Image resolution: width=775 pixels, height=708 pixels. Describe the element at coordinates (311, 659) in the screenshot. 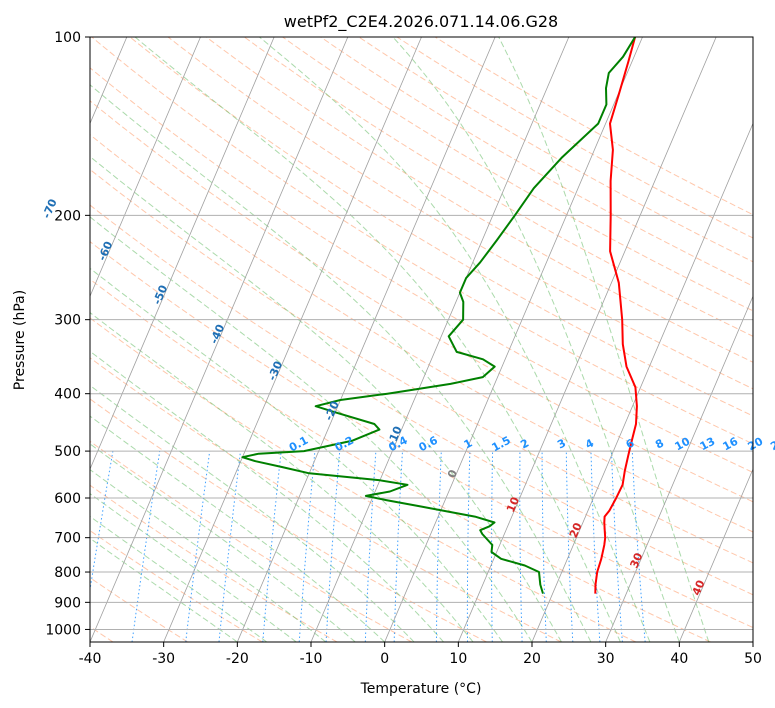

I see `x-tick-label: -10` at that location.